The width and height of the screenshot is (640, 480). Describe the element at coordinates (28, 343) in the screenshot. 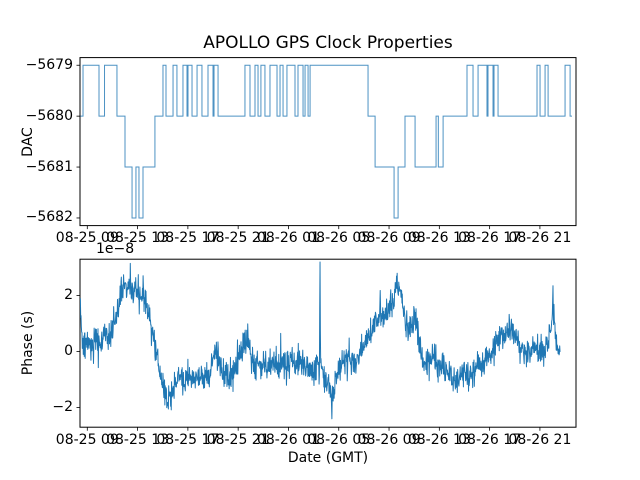

I see `y-axis-label-phase: Phase (s)` at that location.